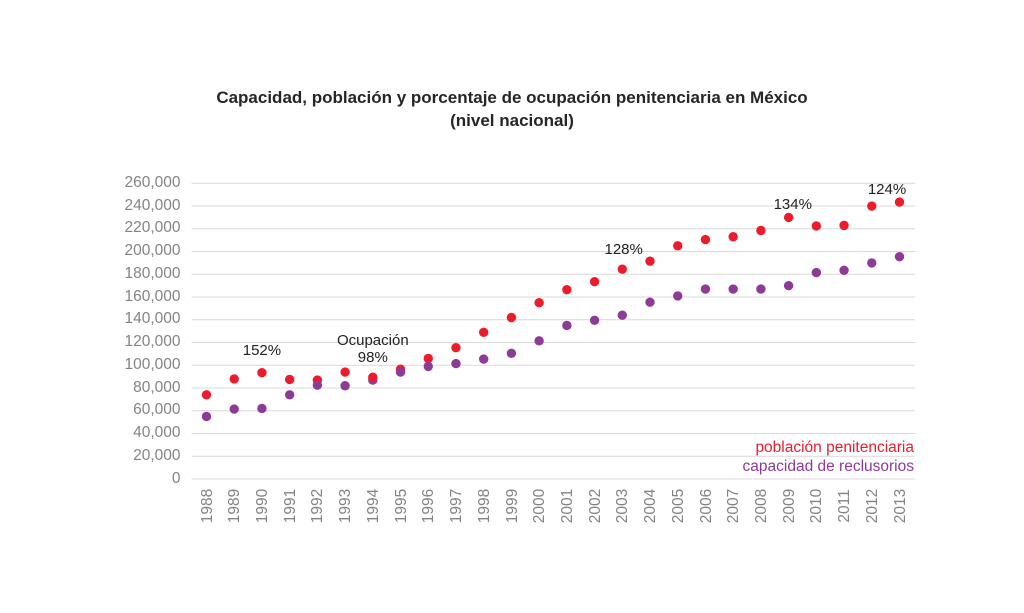 This screenshot has width=1024, height=613. I want to click on data-point-capacidad-2002, so click(594, 320).